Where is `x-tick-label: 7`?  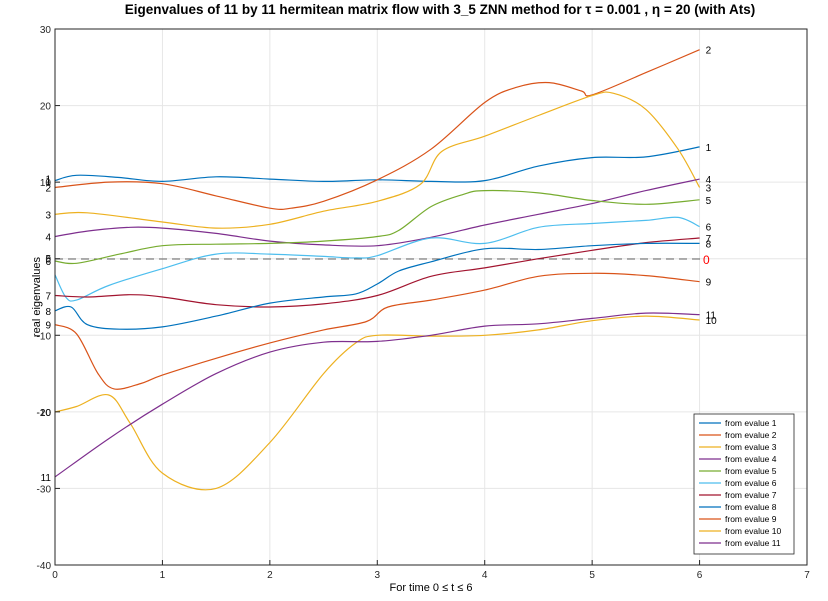 x-tick-label: 7 is located at coordinates (807, 575).